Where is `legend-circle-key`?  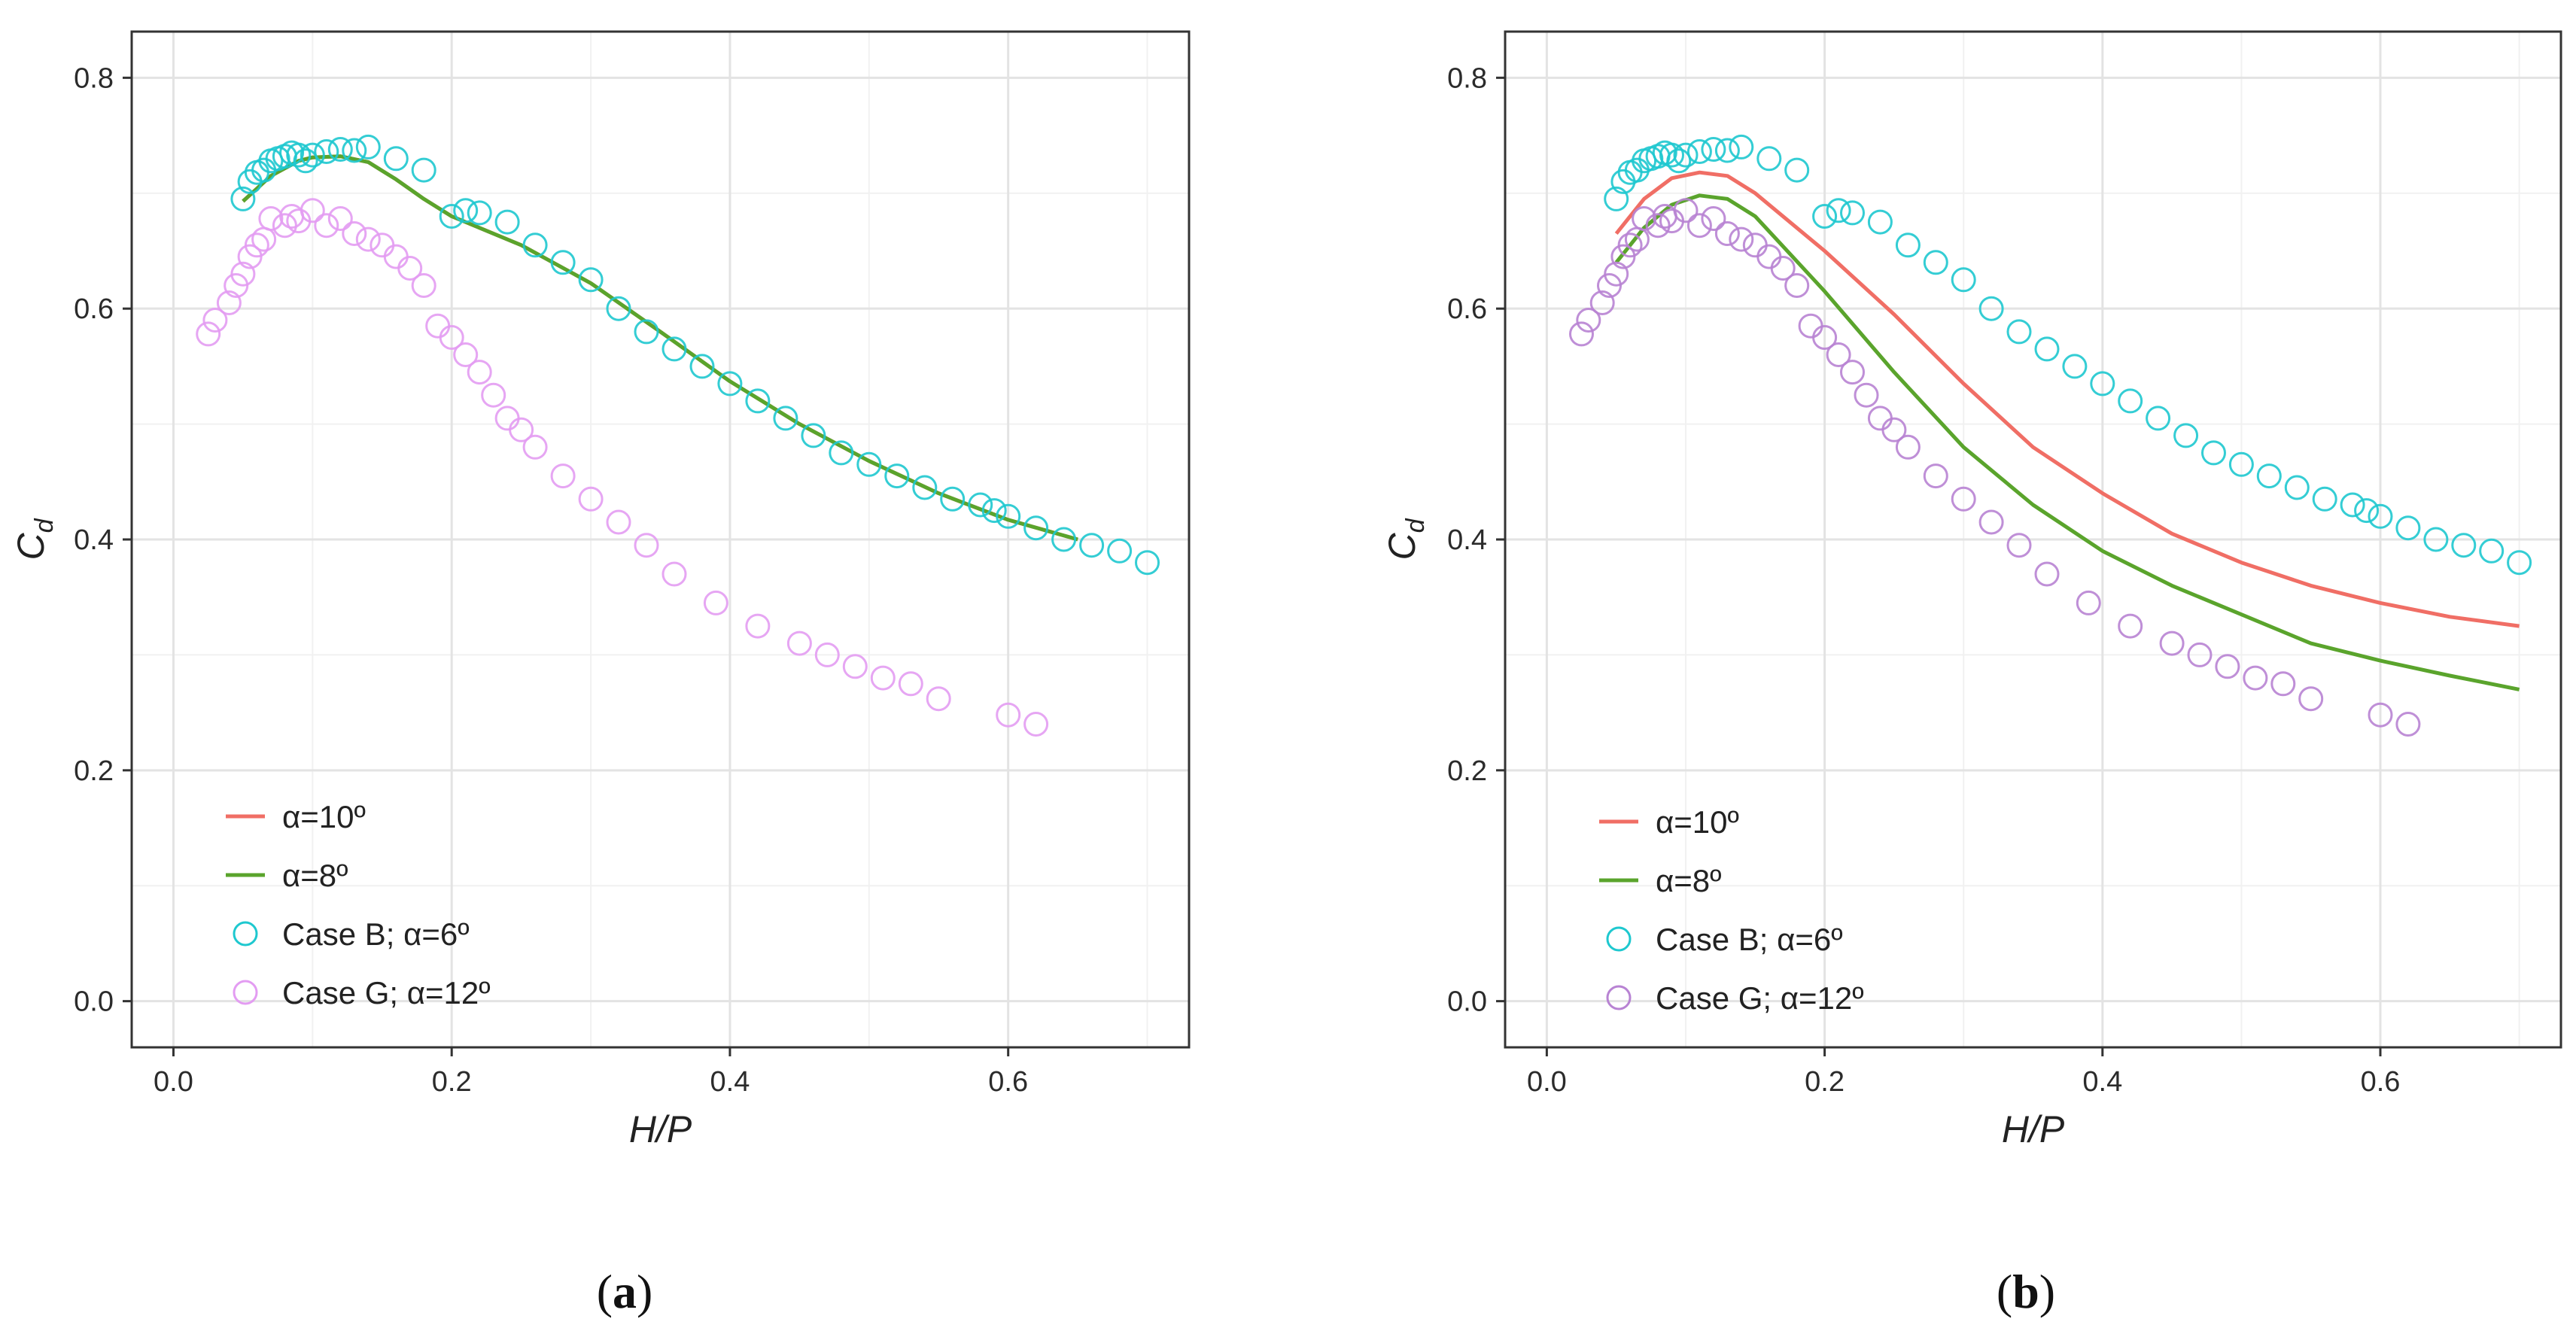 legend-circle-key is located at coordinates (245, 934).